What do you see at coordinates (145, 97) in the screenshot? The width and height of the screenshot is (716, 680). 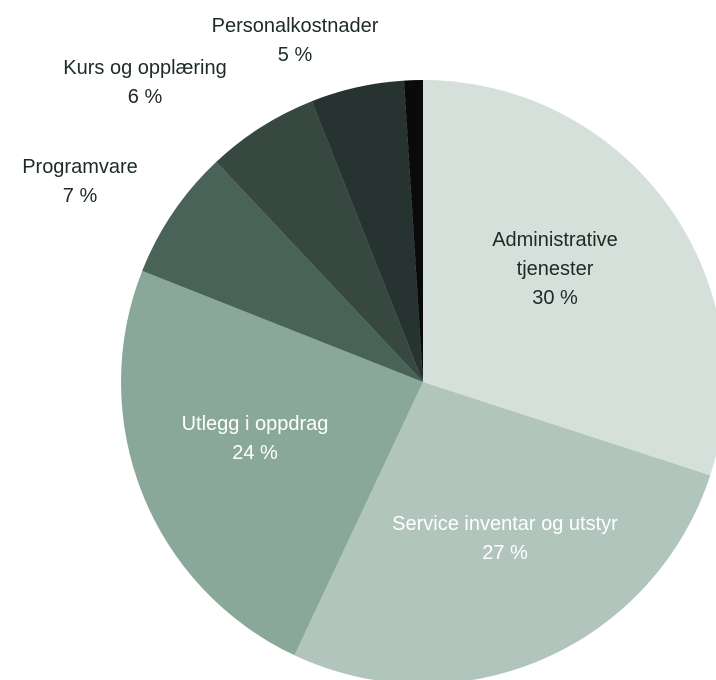 I see `value-label: 6 %` at bounding box center [145, 97].